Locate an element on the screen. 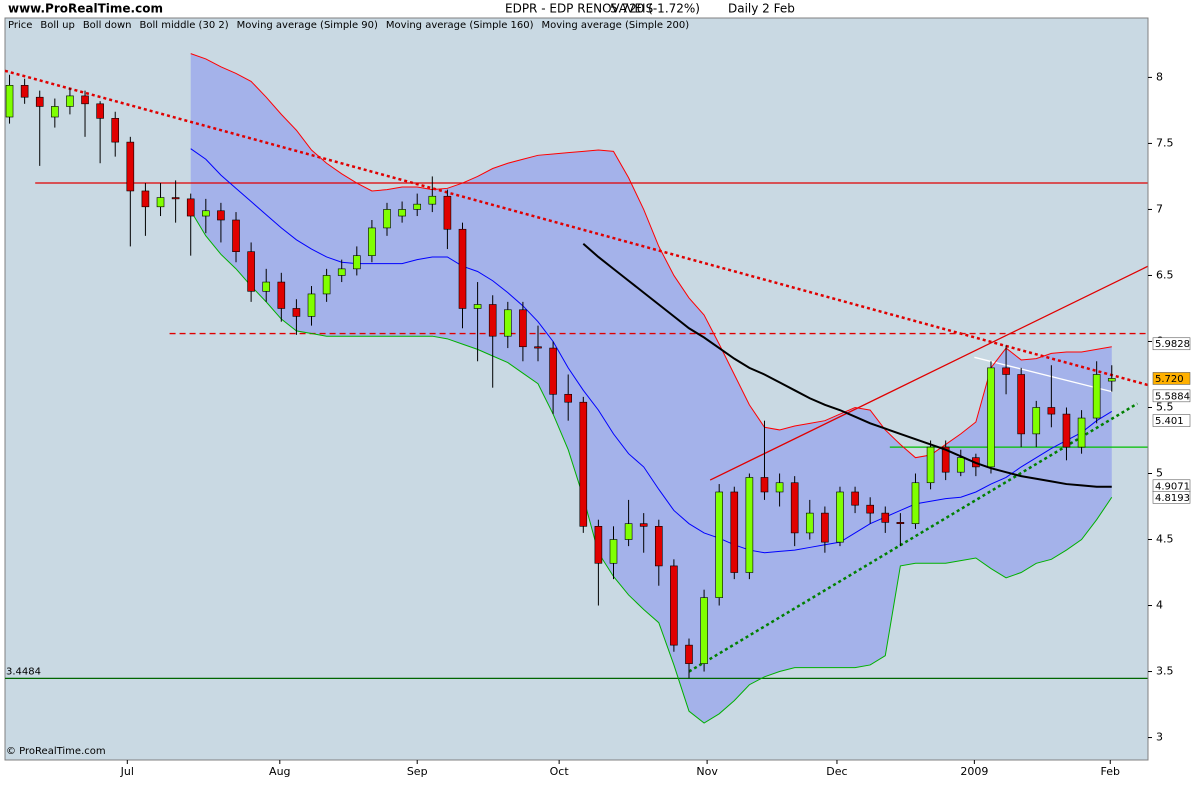 Image resolution: width=1200 pixels, height=800 pixels. x-tick-label: Nov is located at coordinates (707, 771).